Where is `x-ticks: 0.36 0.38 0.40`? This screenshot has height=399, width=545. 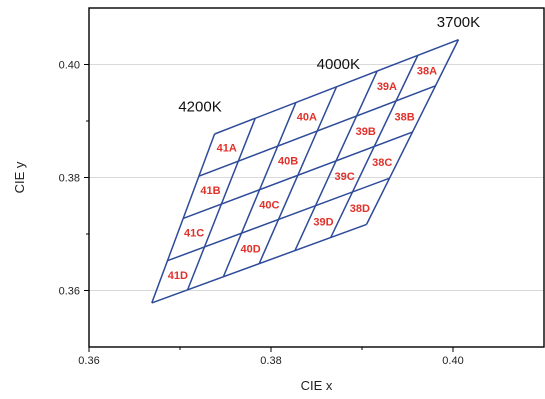 x-ticks: 0.36 0.38 0.40 is located at coordinates (271, 357).